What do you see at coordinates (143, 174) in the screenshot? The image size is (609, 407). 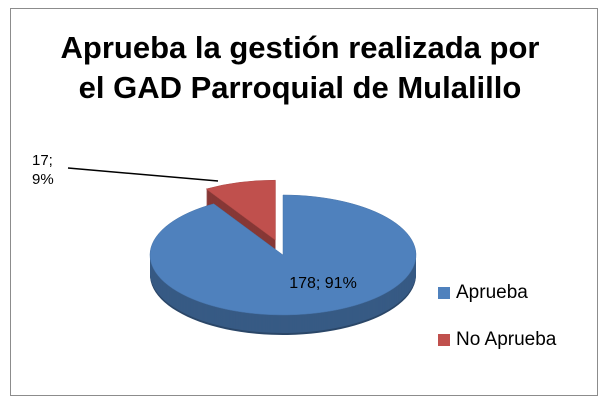 I see `leader-line` at bounding box center [143, 174].